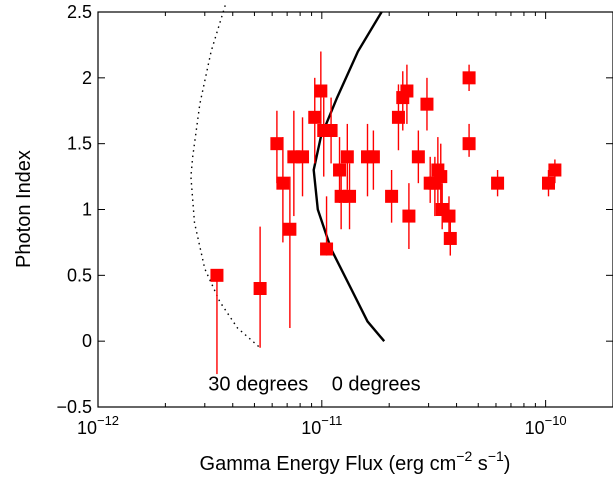 This screenshot has width=613, height=478. What do you see at coordinates (98, 425) in the screenshot?
I see `x-tick-label: 10−12` at bounding box center [98, 425].